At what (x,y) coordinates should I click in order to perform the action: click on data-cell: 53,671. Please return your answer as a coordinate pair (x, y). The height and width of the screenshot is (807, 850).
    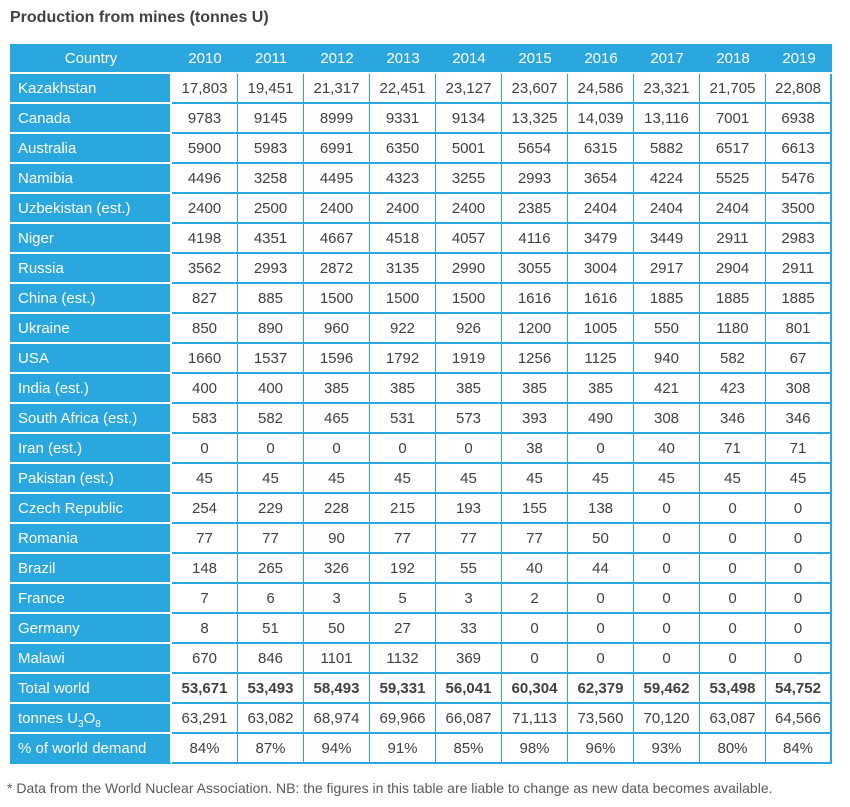
    Looking at the image, I should click on (205, 689).